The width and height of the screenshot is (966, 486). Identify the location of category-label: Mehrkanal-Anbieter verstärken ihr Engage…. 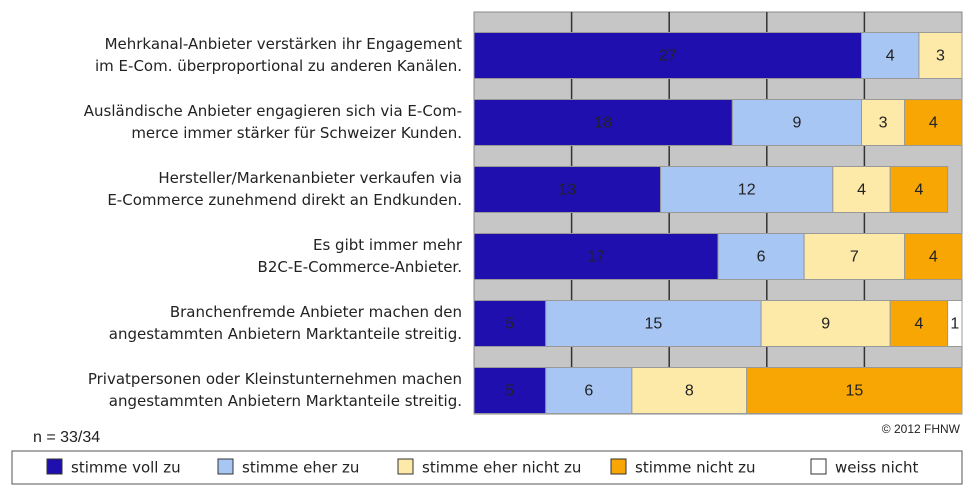
(284, 44).